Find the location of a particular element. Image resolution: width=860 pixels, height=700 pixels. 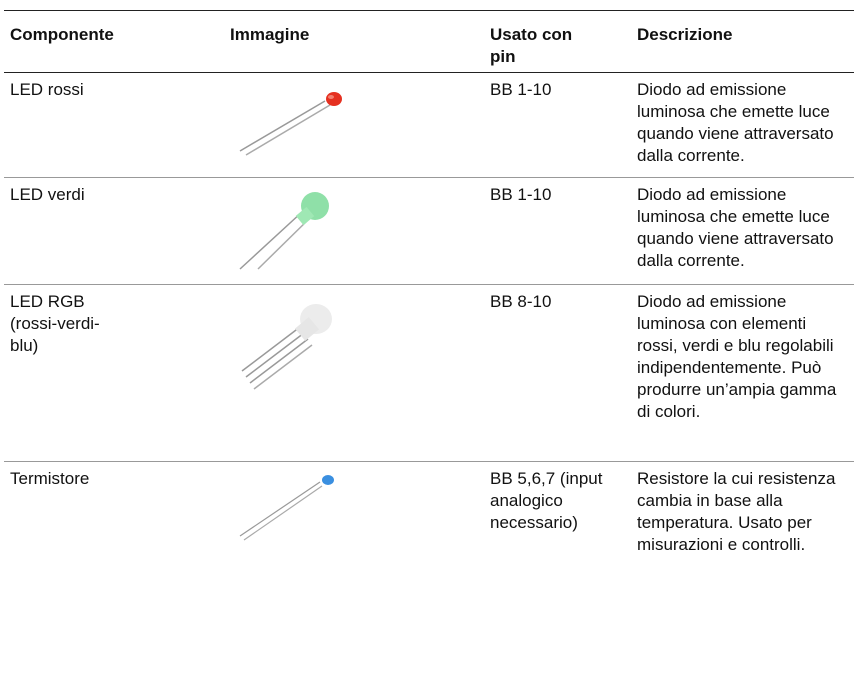

component-cell: LED RGB (rossi-verdi-blu) is located at coordinates (114, 373).